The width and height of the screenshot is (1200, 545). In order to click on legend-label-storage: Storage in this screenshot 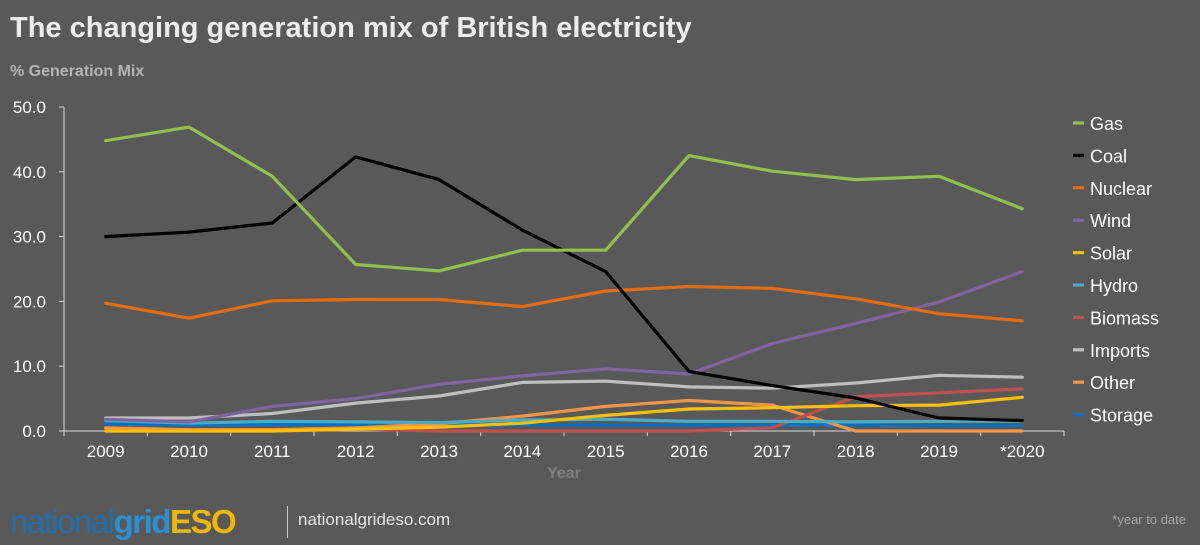, I will do `click(1121, 416)`.